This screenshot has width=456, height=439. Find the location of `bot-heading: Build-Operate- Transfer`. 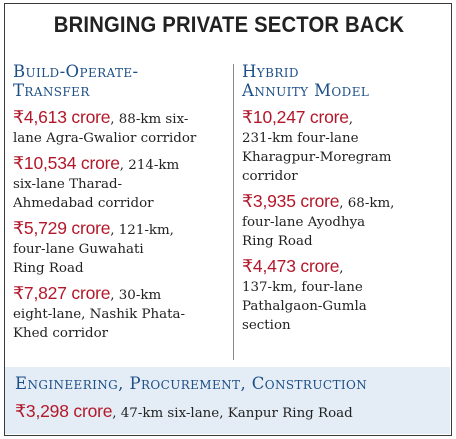

bot-heading: Build-Operate- Transfer is located at coordinates (120, 81).